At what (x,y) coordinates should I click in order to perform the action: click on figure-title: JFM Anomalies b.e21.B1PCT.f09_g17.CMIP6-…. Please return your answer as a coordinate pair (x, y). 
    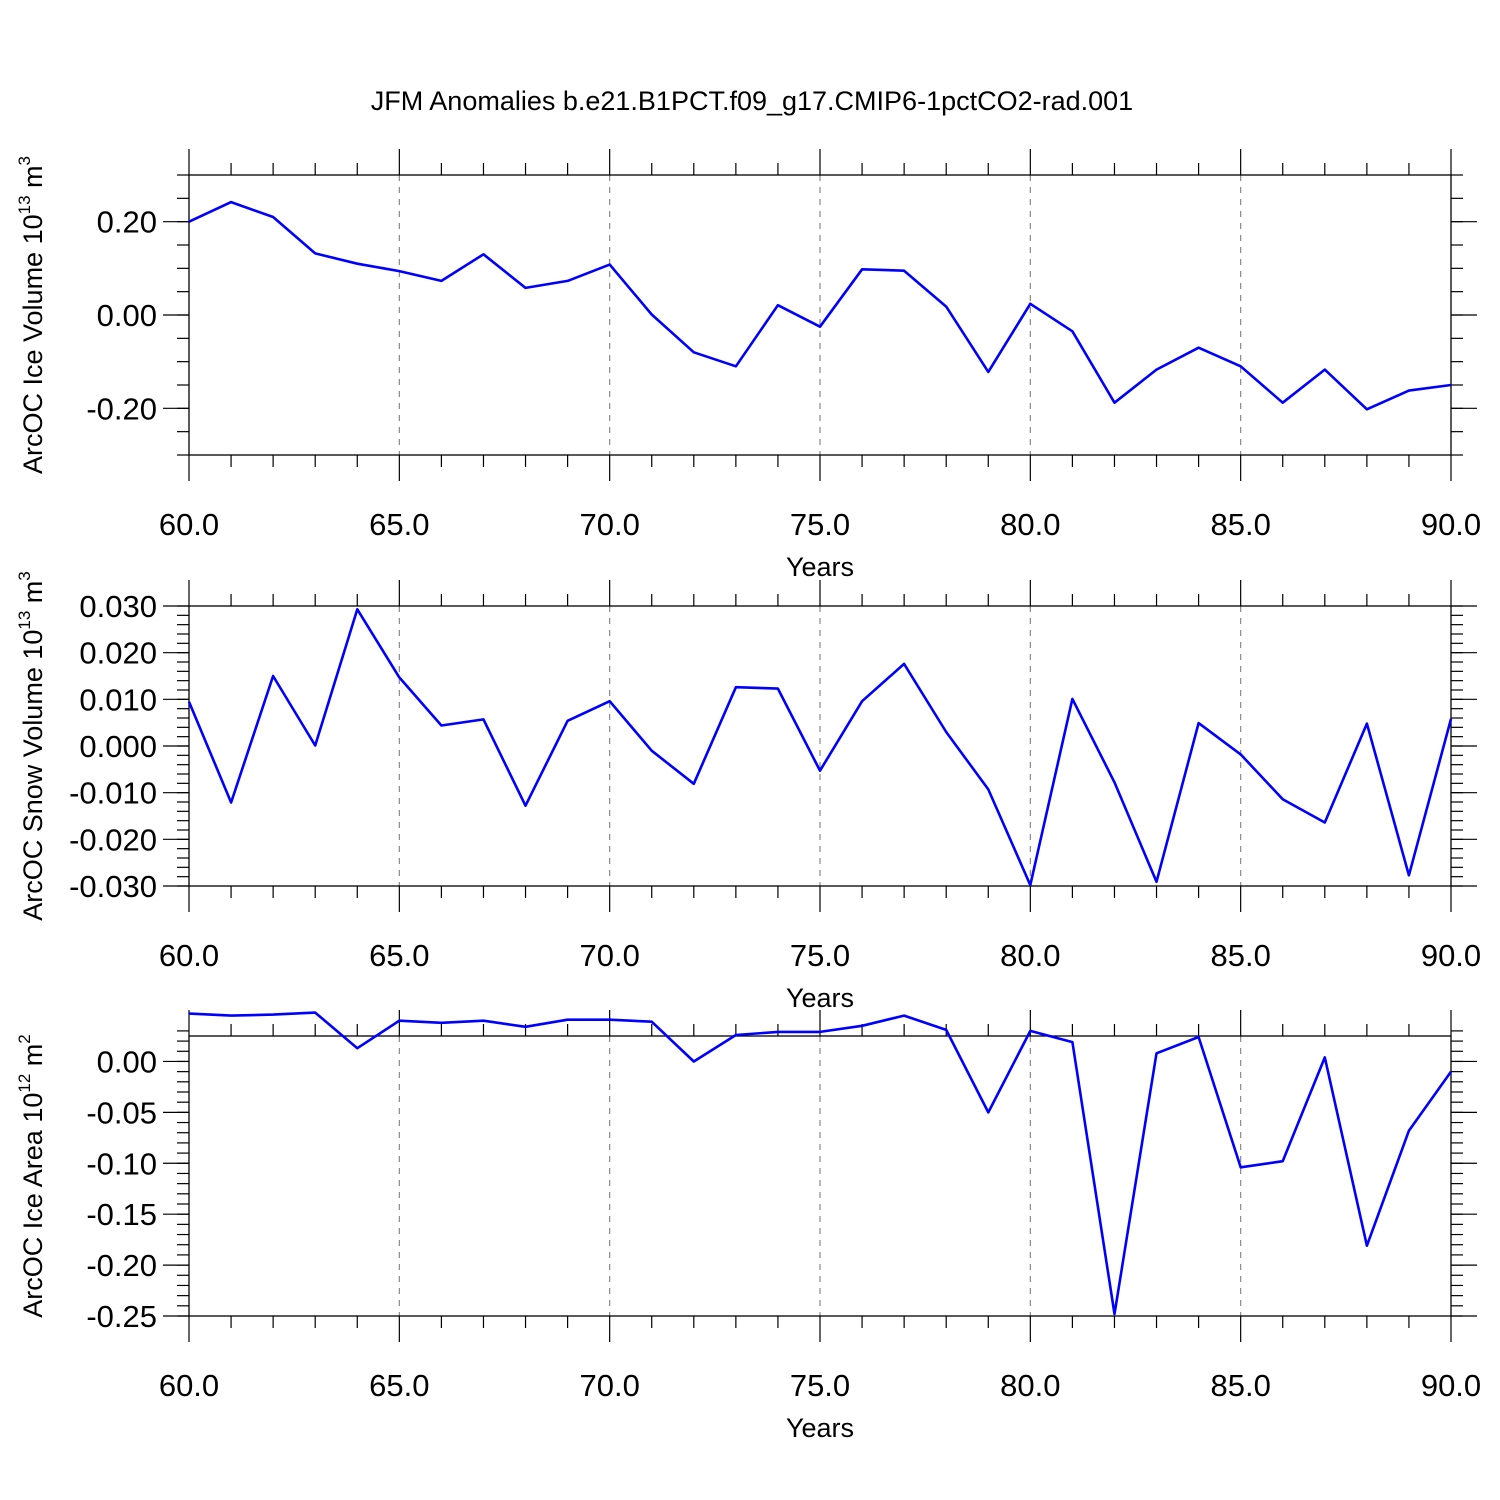
    Looking at the image, I should click on (752, 101).